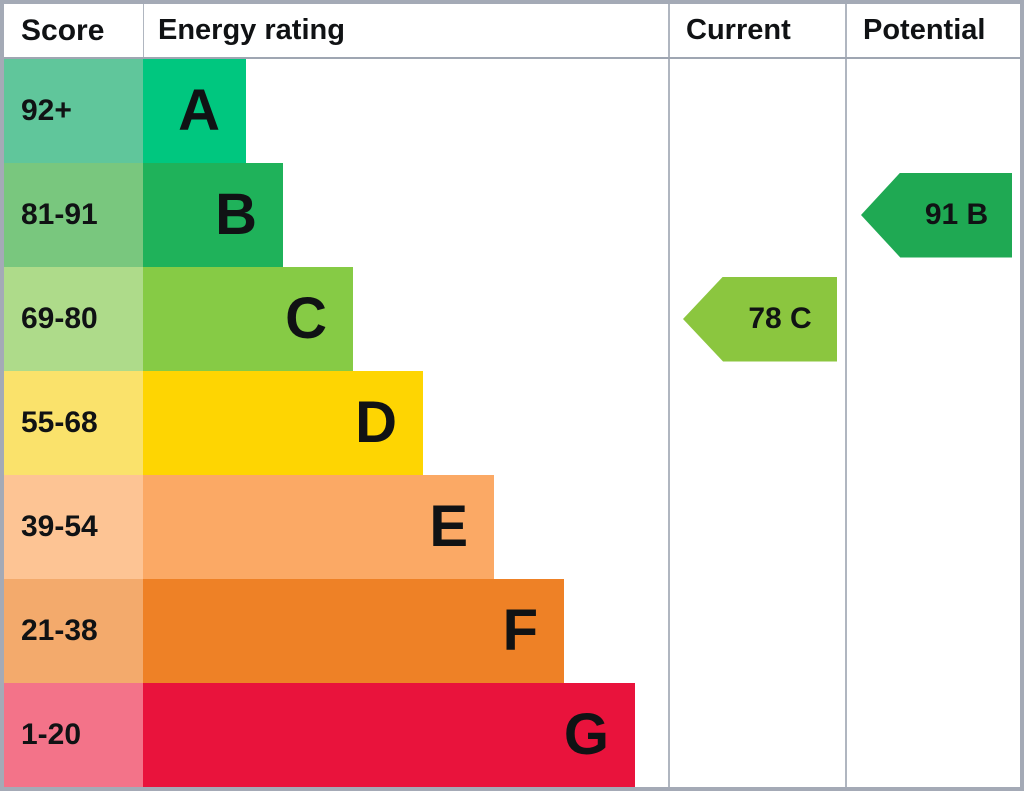 The width and height of the screenshot is (1024, 791). Describe the element at coordinates (932, 423) in the screenshot. I see `potential-slot-d` at that location.